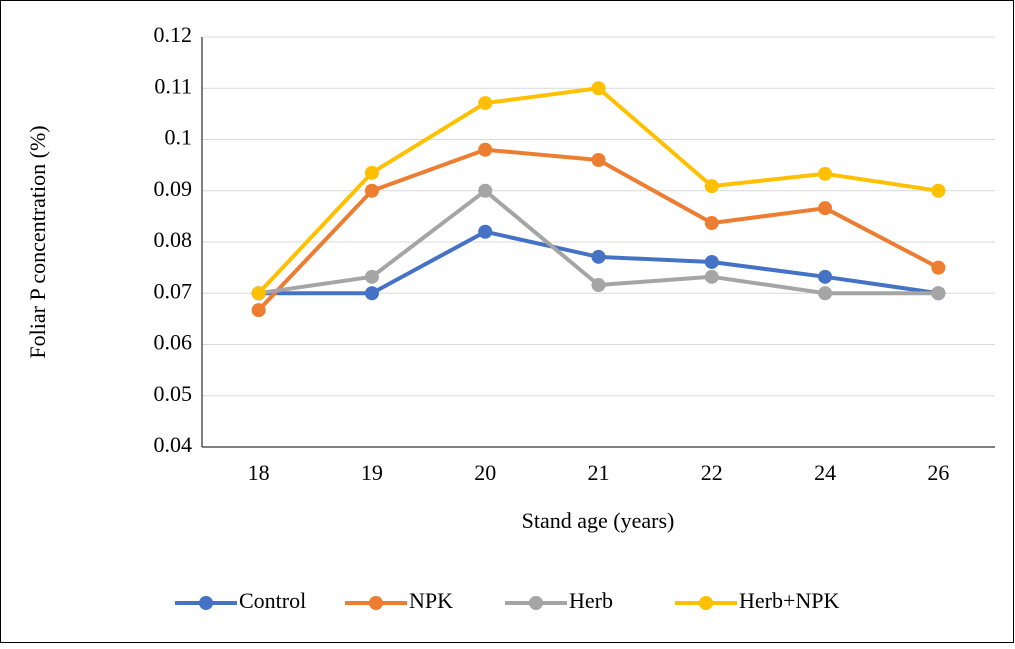  Describe the element at coordinates (712, 472) in the screenshot. I see `x-tick-label: 22` at that location.